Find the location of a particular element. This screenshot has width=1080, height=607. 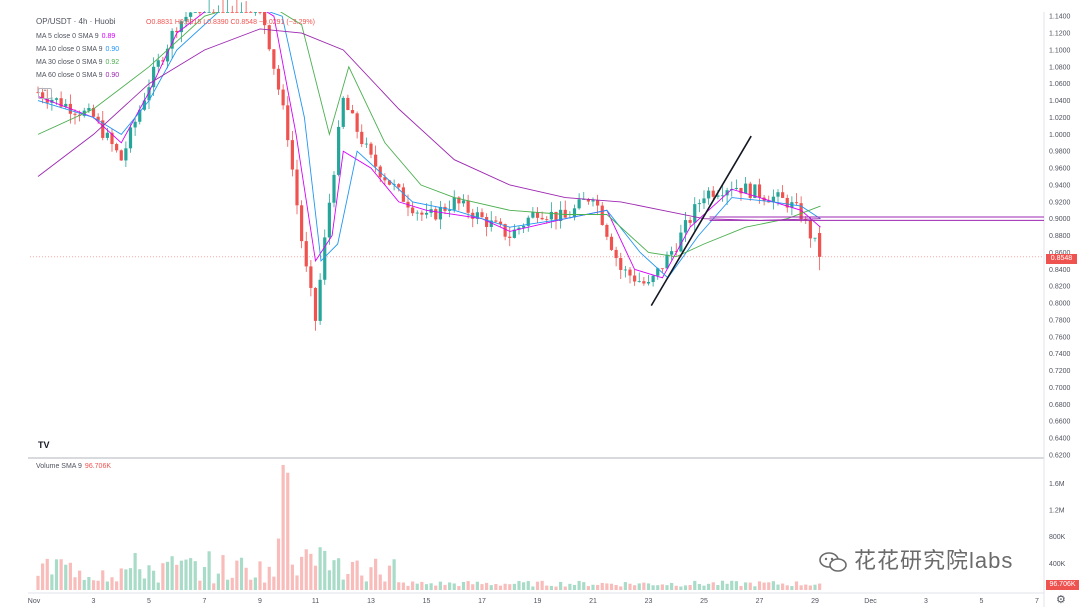

x-tick-label: 9 is located at coordinates (260, 601).